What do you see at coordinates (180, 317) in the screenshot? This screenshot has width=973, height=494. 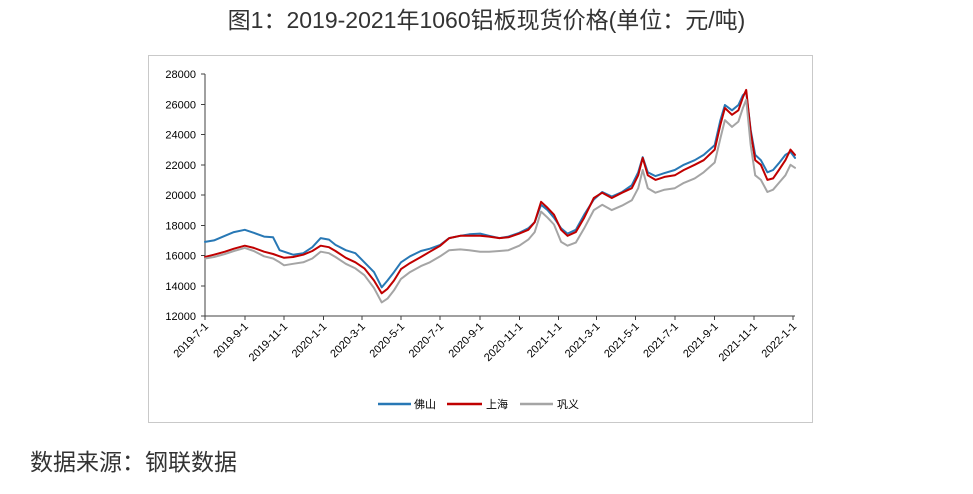 I see `y-tick-label: 12000` at bounding box center [180, 317].